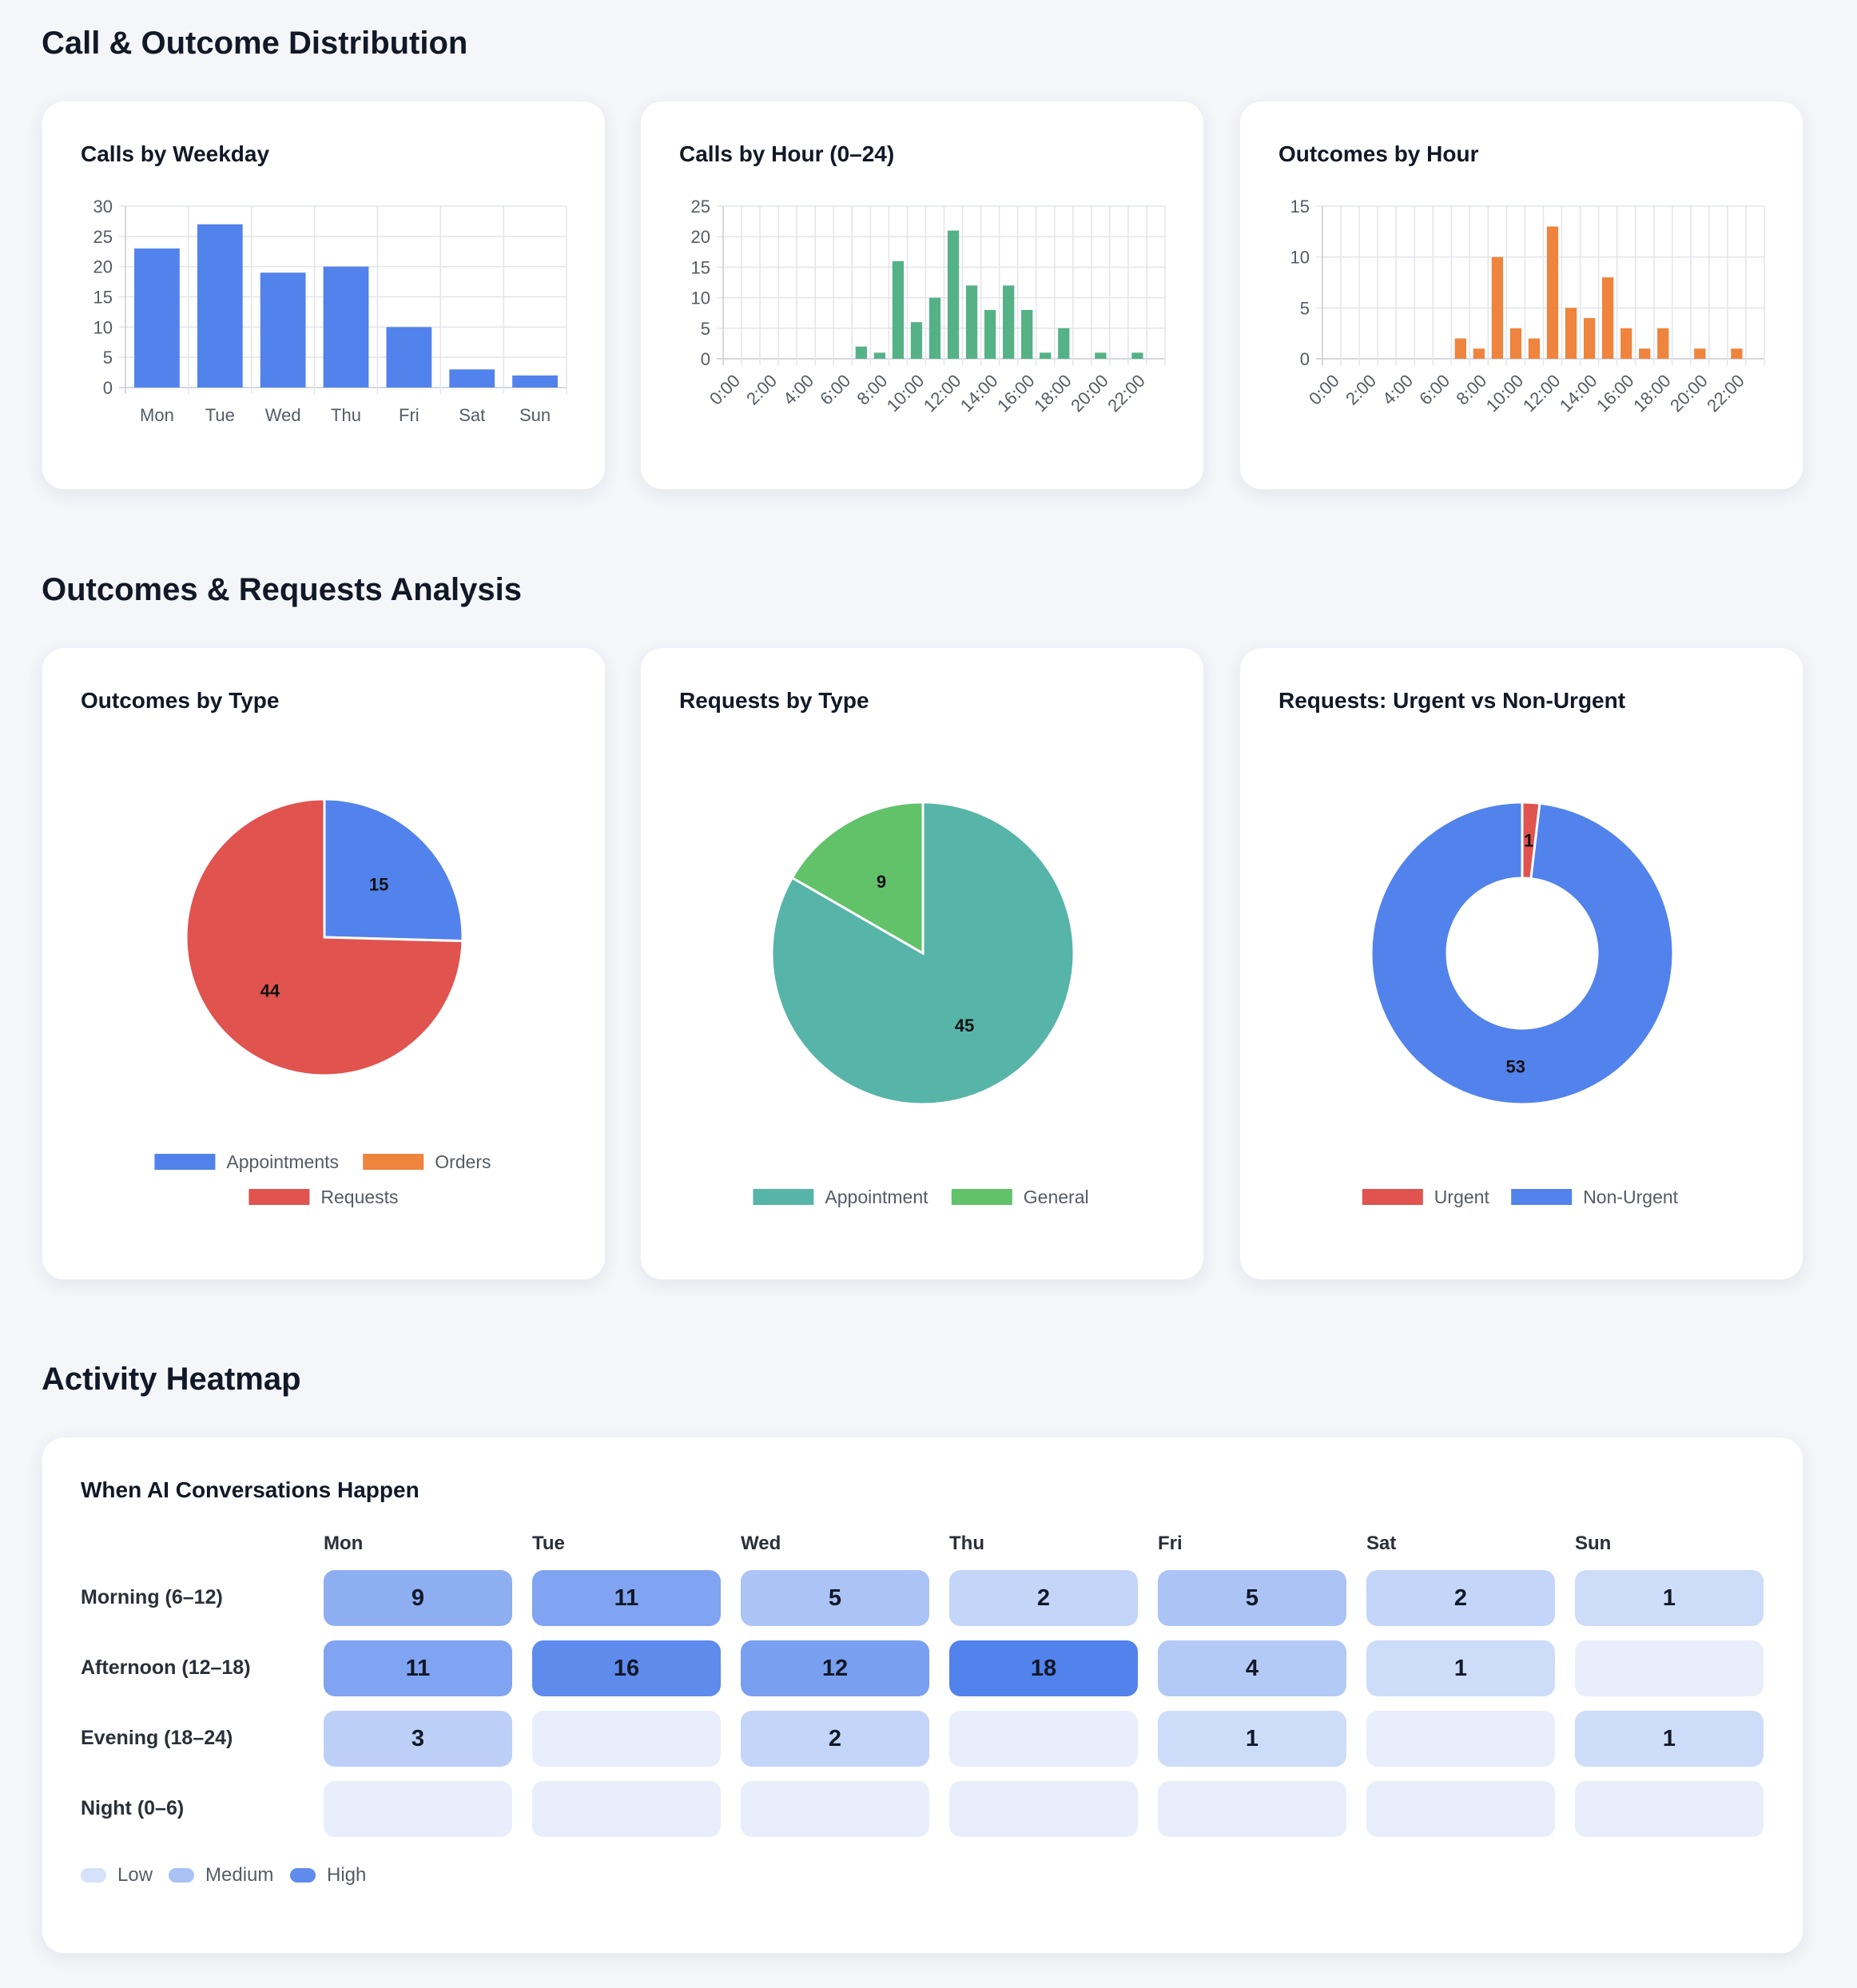 This screenshot has width=1857, height=1988. Describe the element at coordinates (152, 1597) in the screenshot. I see `heatmap-row-label: Morning (6–12)` at that location.